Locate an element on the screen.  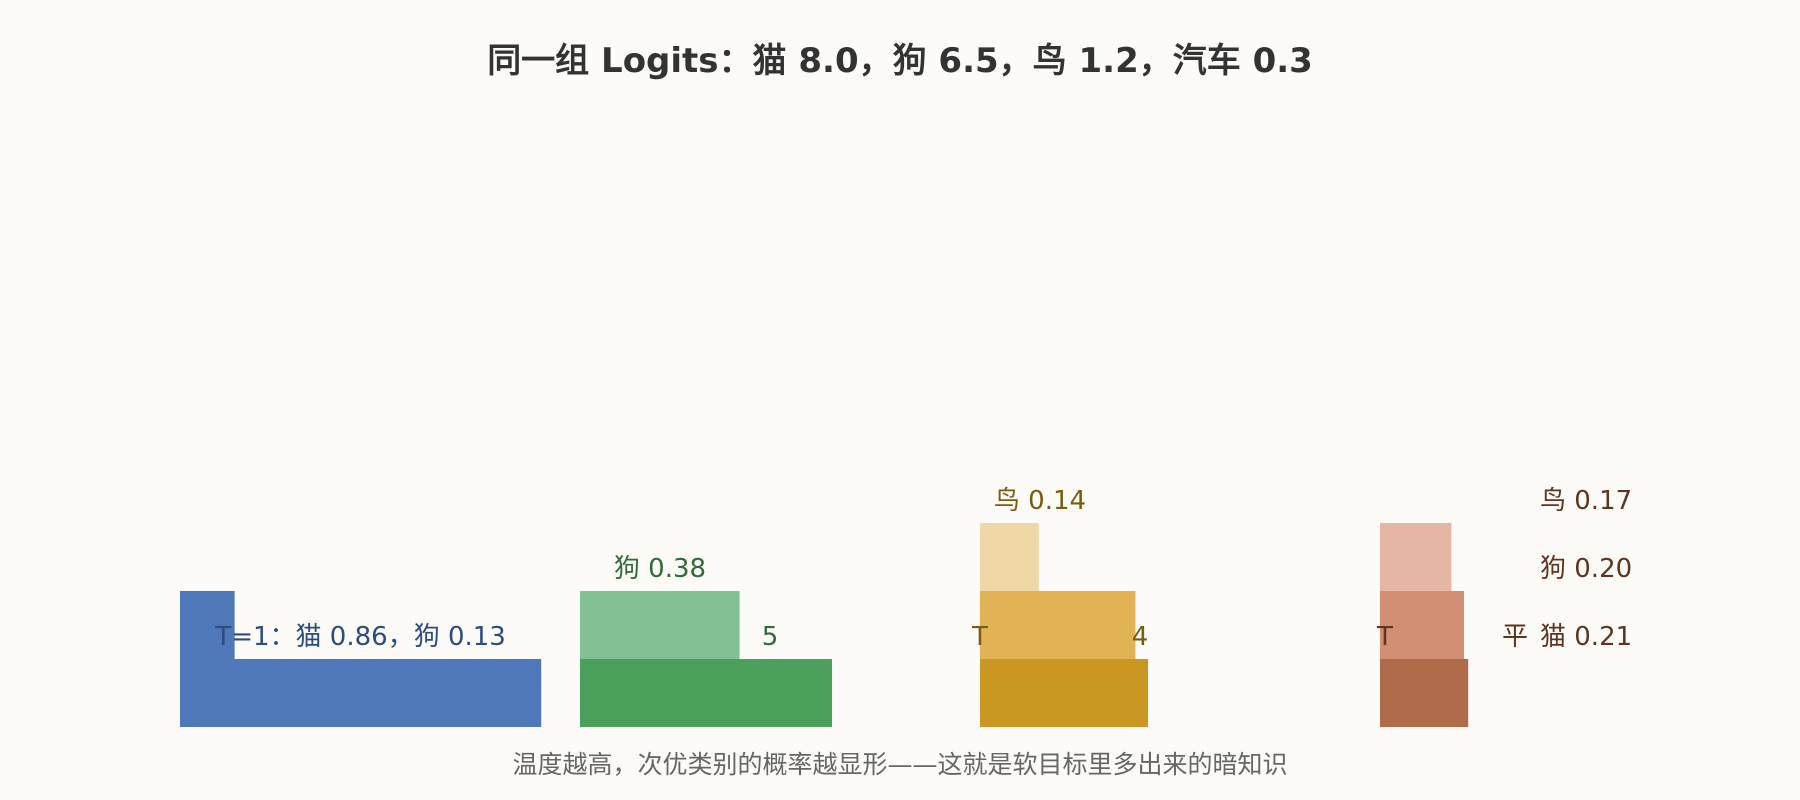
chart-caption: 温度越高，次优类别的概率越显形——这就是软目标里多出来的暗知识 is located at coordinates (899, 764).